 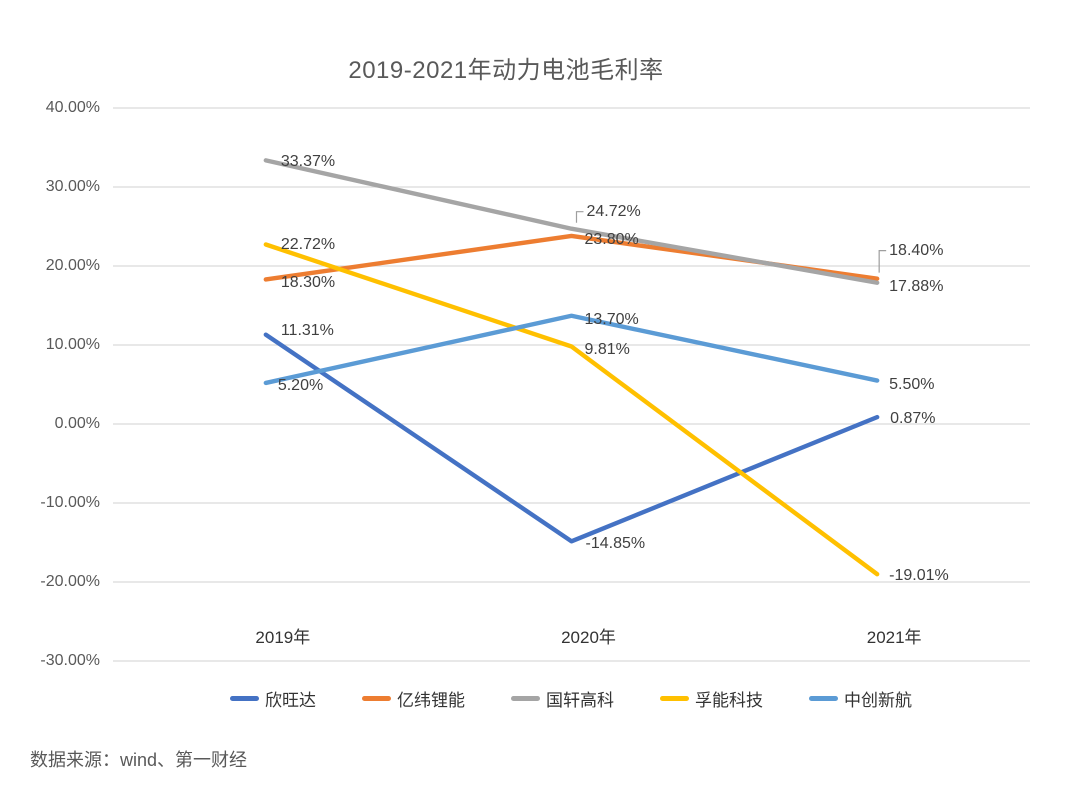 I want to click on data-label: 18.30%, so click(x=308, y=283).